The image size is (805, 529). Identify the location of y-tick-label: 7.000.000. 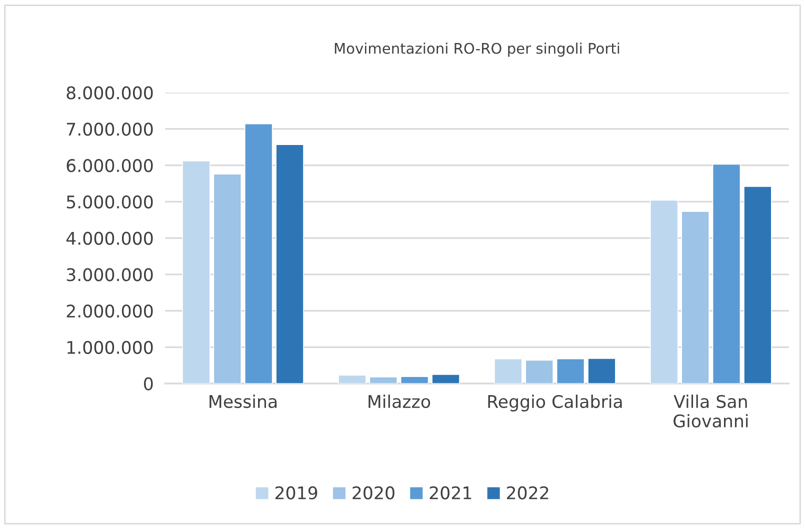
(109, 129).